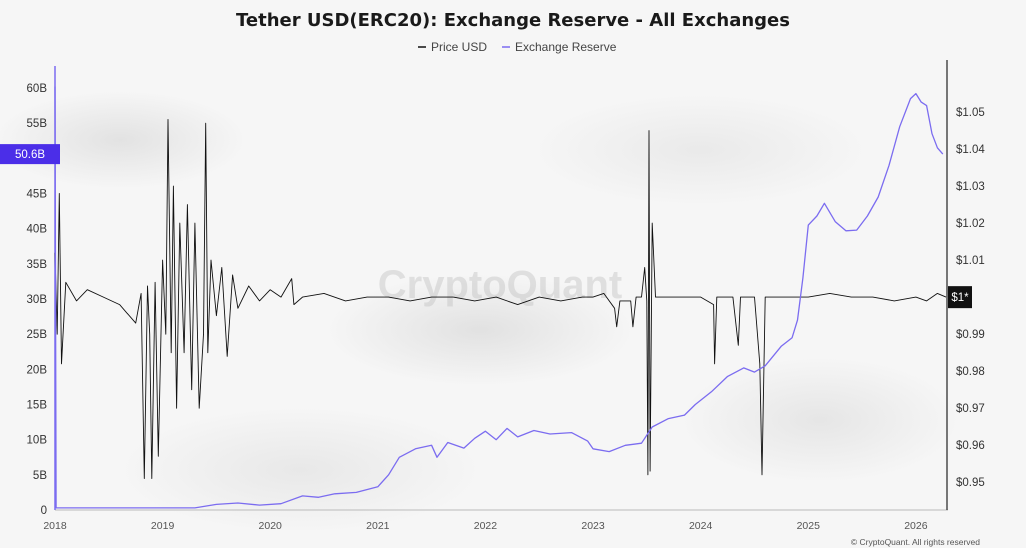  Describe the element at coordinates (37, 124) in the screenshot. I see `y-left-tick-label: 55B` at that location.